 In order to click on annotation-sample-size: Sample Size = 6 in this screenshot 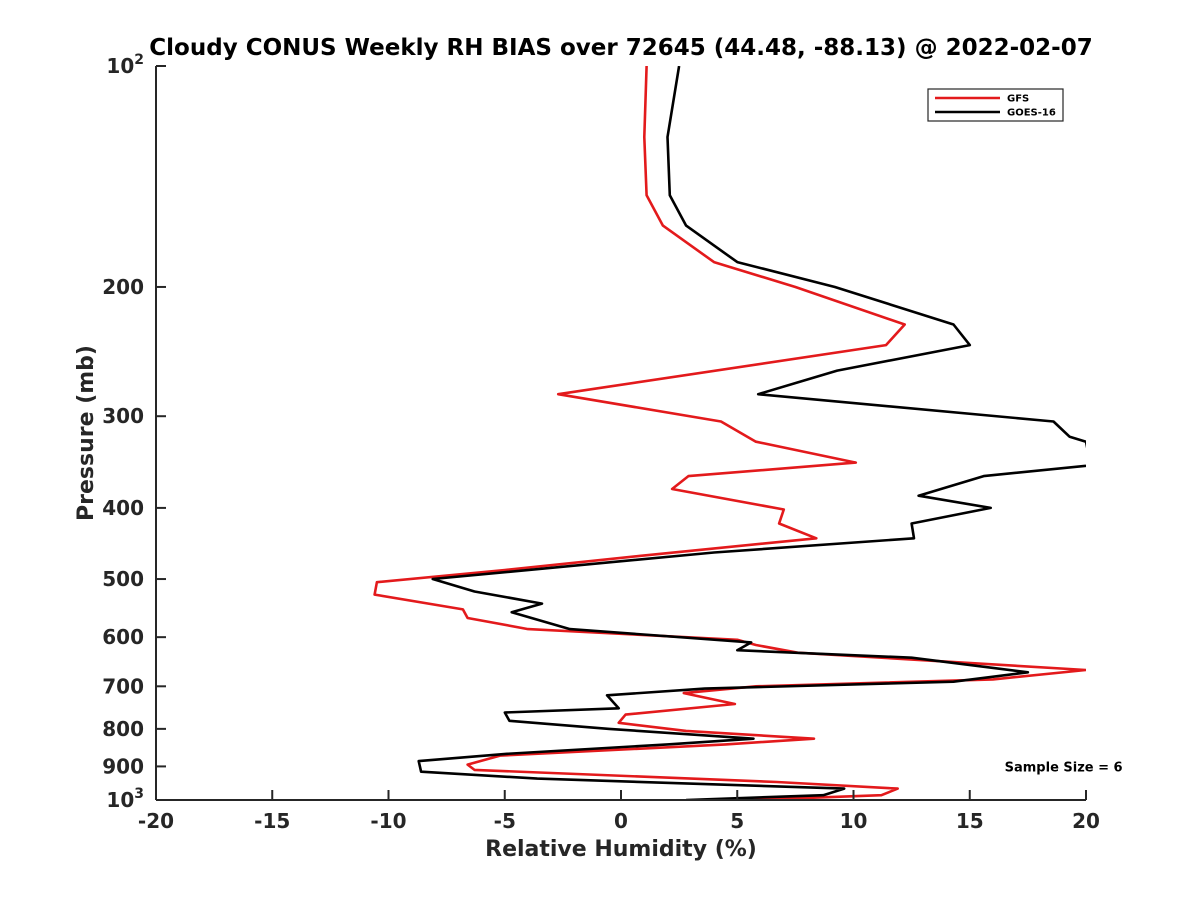, I will do `click(1064, 767)`.